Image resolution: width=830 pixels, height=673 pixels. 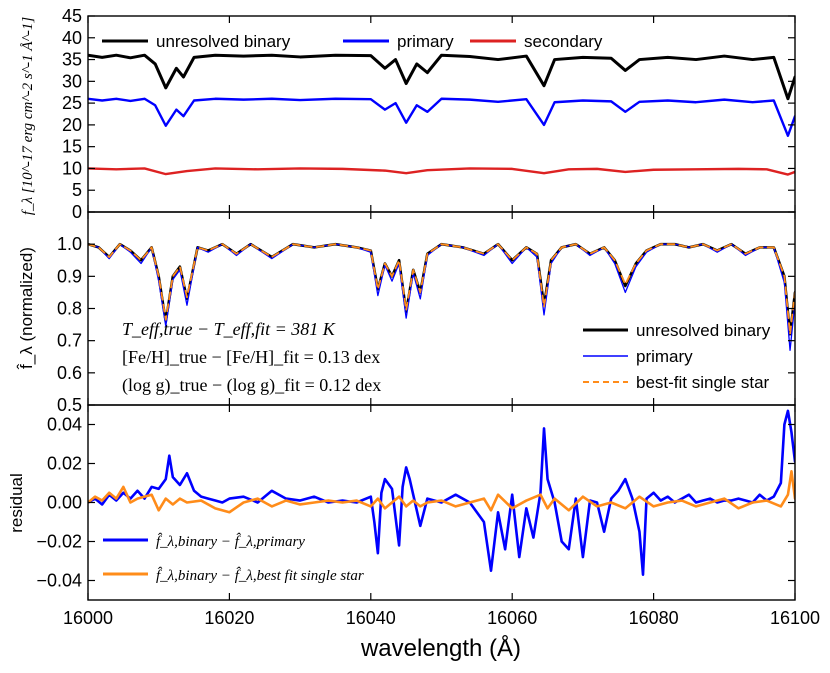 I want to click on xtick-label-1: 16020, so click(x=229, y=618).